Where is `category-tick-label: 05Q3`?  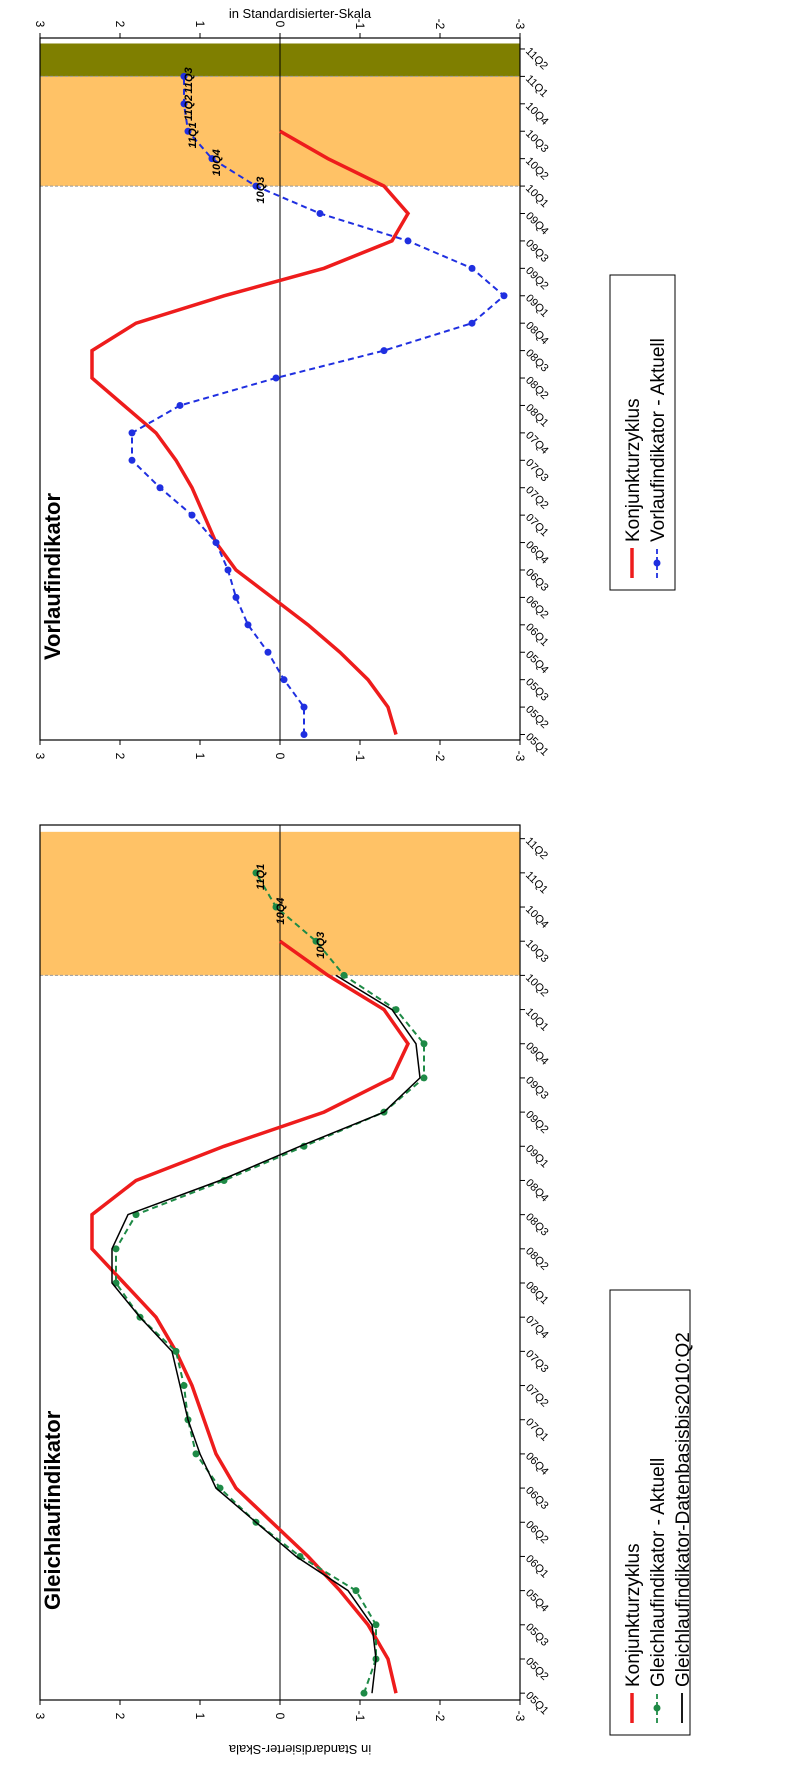 category-tick-label: 05Q3 is located at coordinates (537, 1635).